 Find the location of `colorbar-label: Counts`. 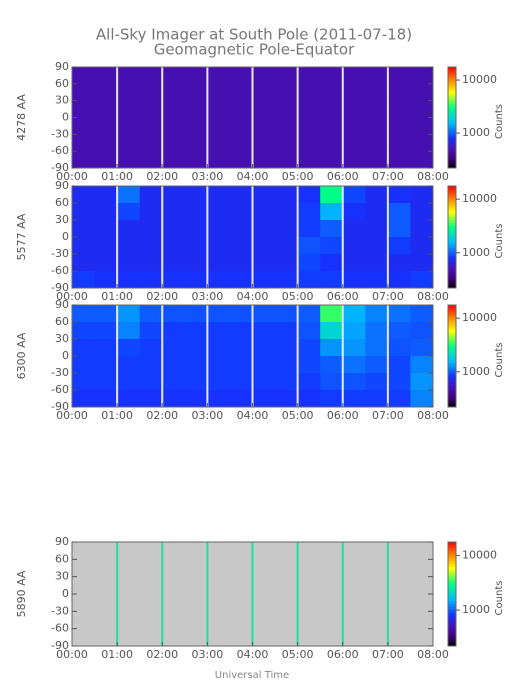

colorbar-label: Counts is located at coordinates (499, 241).